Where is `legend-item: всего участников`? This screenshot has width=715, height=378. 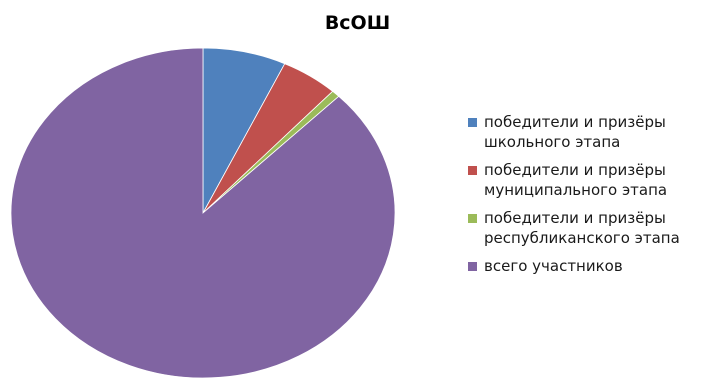 legend-item: всего участников is located at coordinates (588, 266).